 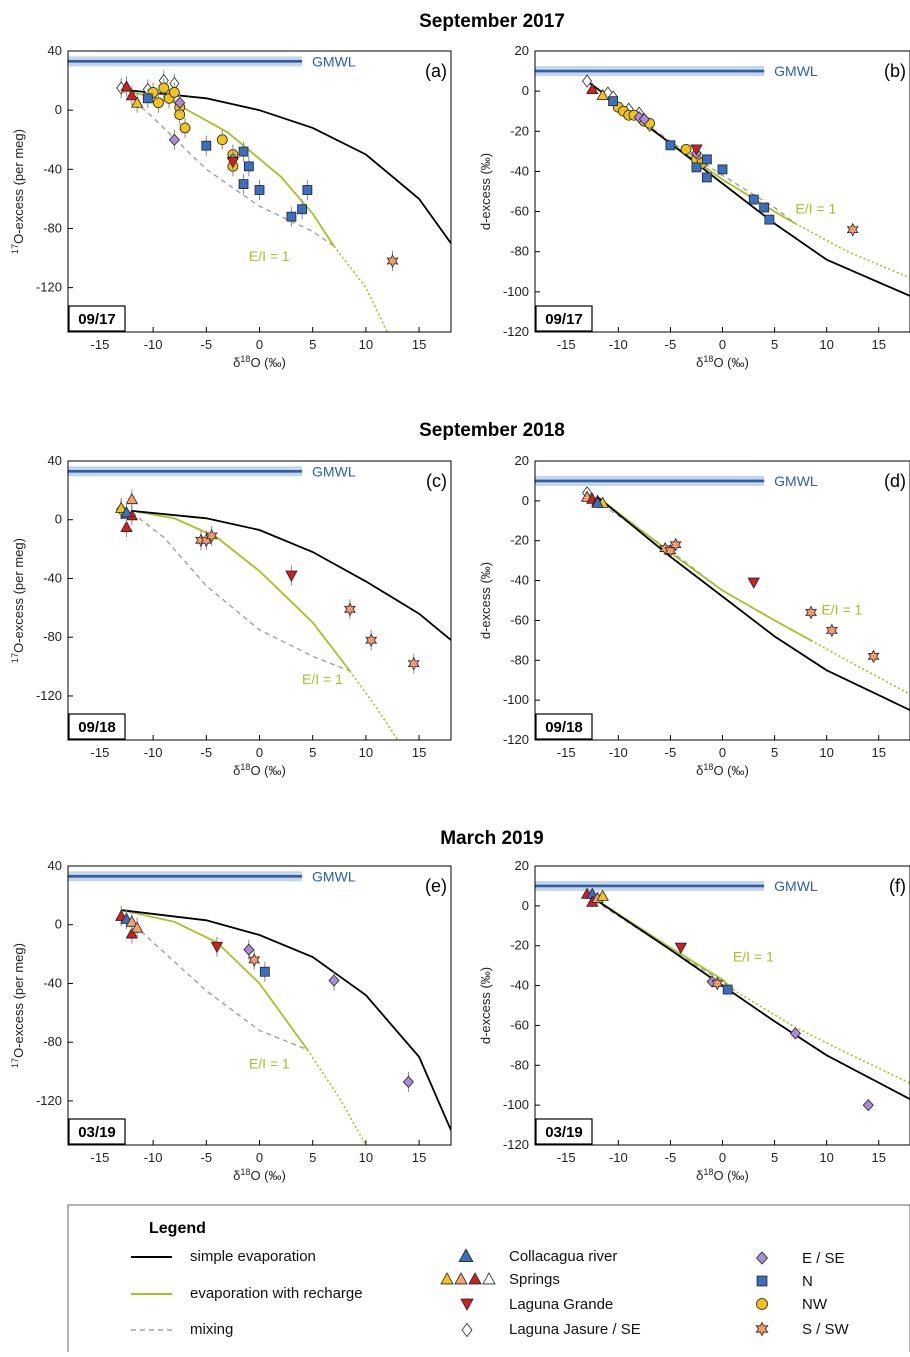 I want to click on mixing-curve, so click(x=241, y=591).